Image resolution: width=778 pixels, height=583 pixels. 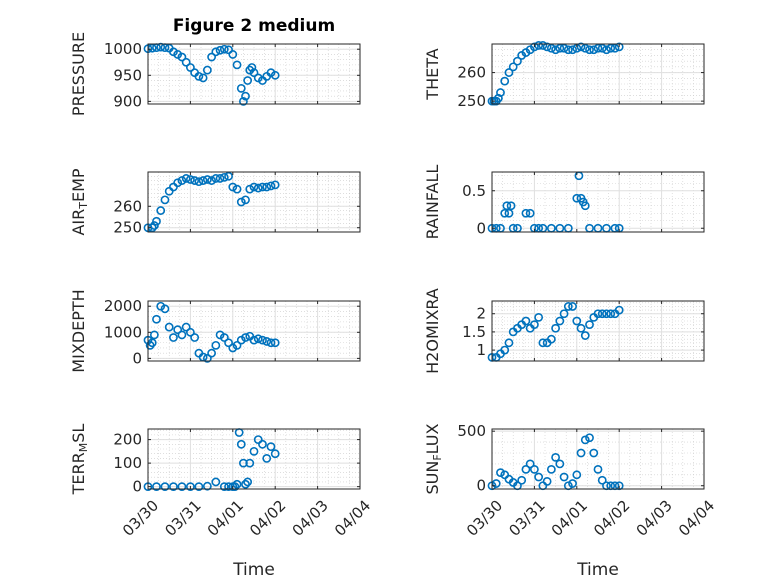 What do you see at coordinates (127, 440) in the screenshot?
I see `y-tick-label: 200` at bounding box center [127, 440].